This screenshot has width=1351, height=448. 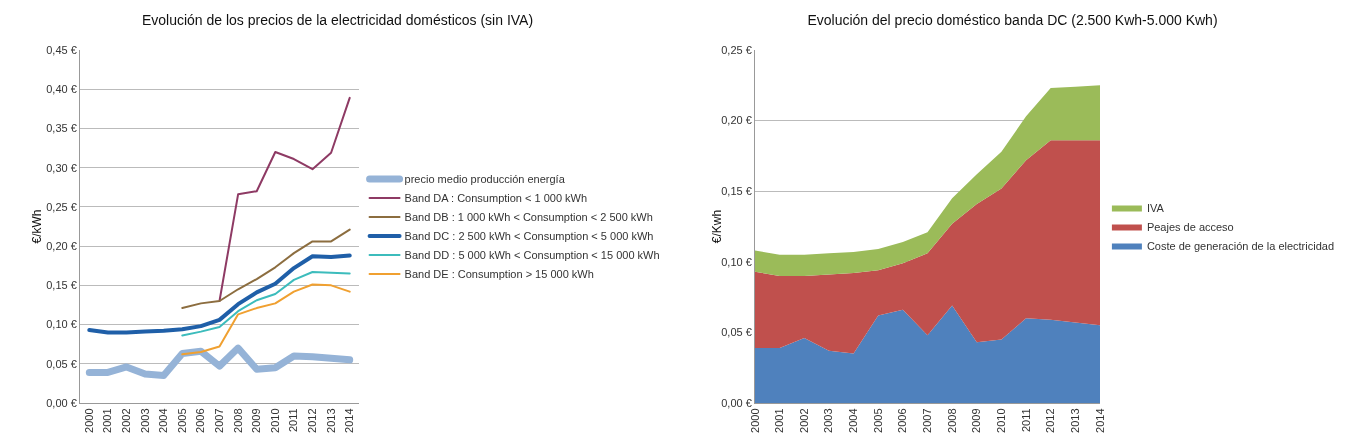 I want to click on legend-label: Band DC : 2 500 kWh < Consumption < 5 000 kWh, so click(x=529, y=236).